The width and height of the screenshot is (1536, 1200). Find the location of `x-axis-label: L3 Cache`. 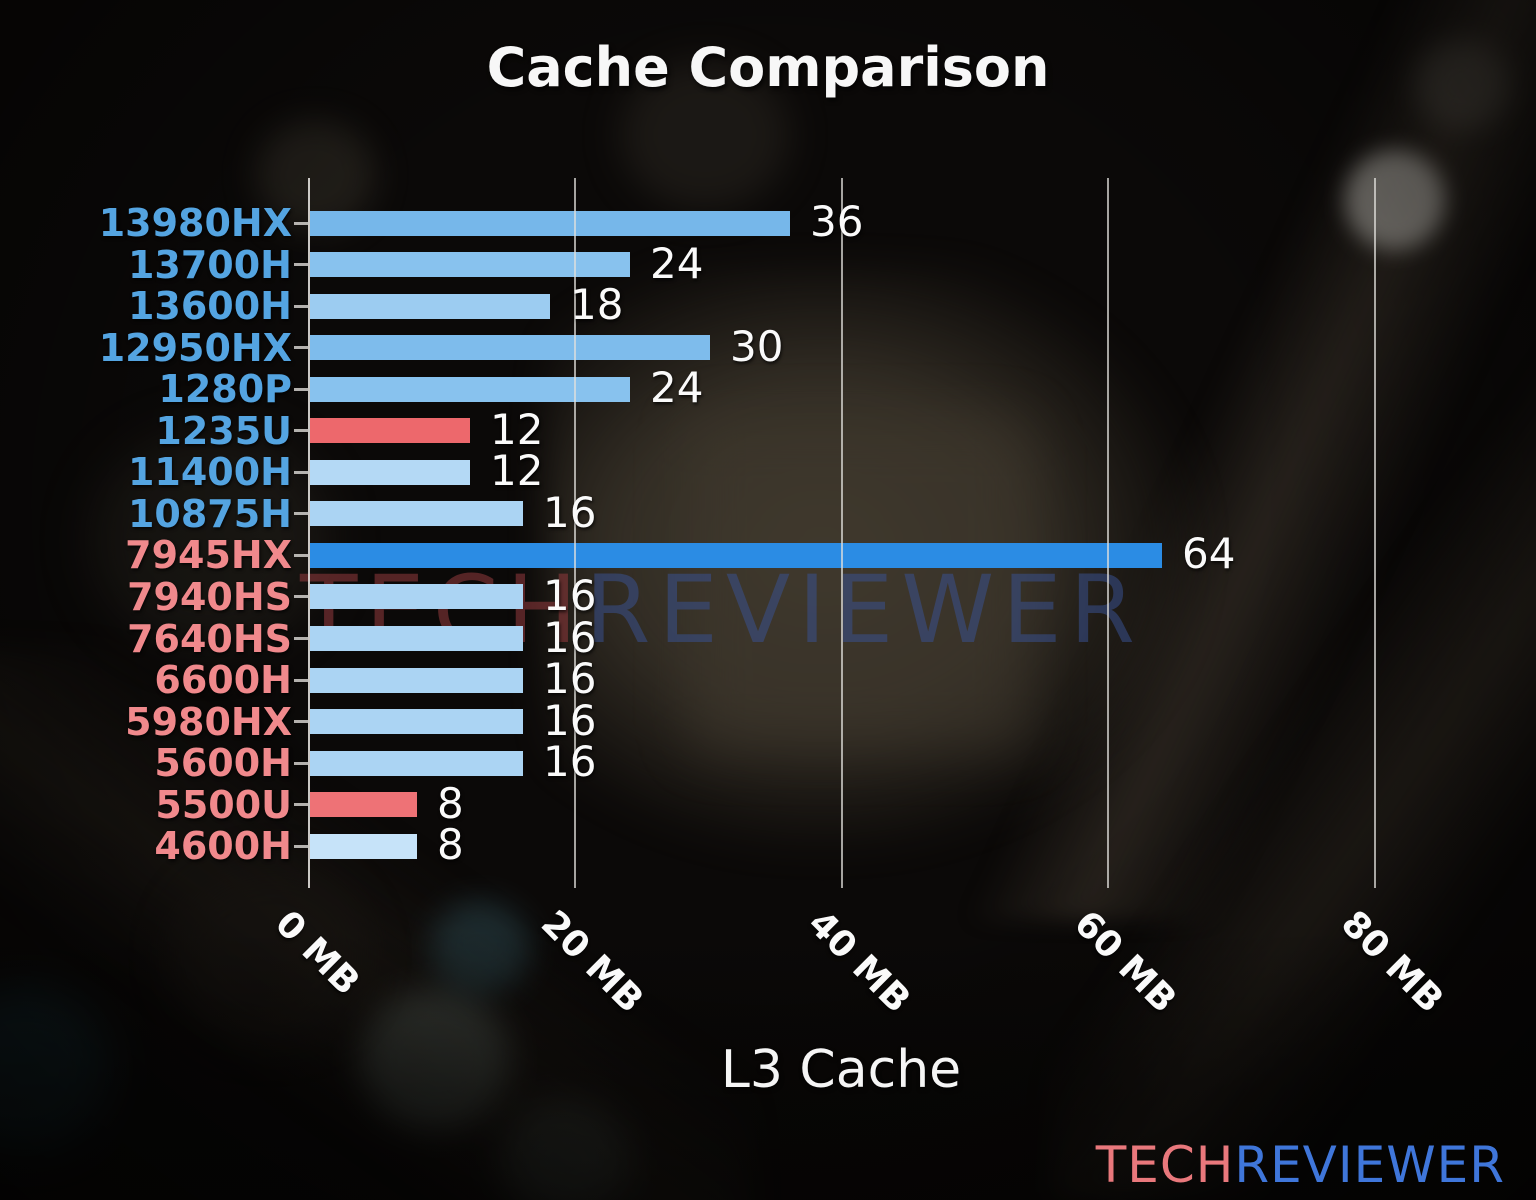

x-axis-label: L3 Cache is located at coordinates (841, 1070).